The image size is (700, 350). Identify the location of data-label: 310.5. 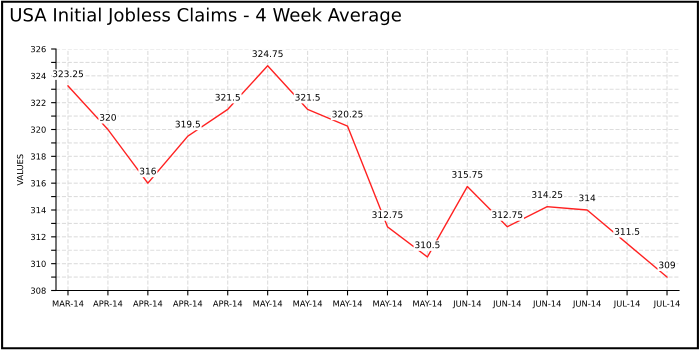
(427, 244).